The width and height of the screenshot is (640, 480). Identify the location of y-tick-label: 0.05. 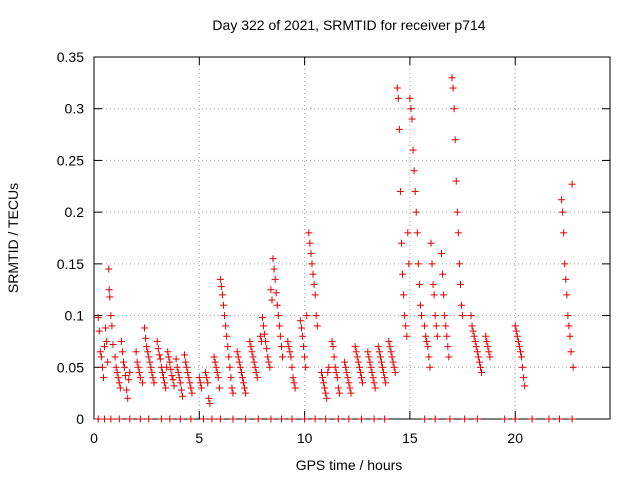
(70, 367).